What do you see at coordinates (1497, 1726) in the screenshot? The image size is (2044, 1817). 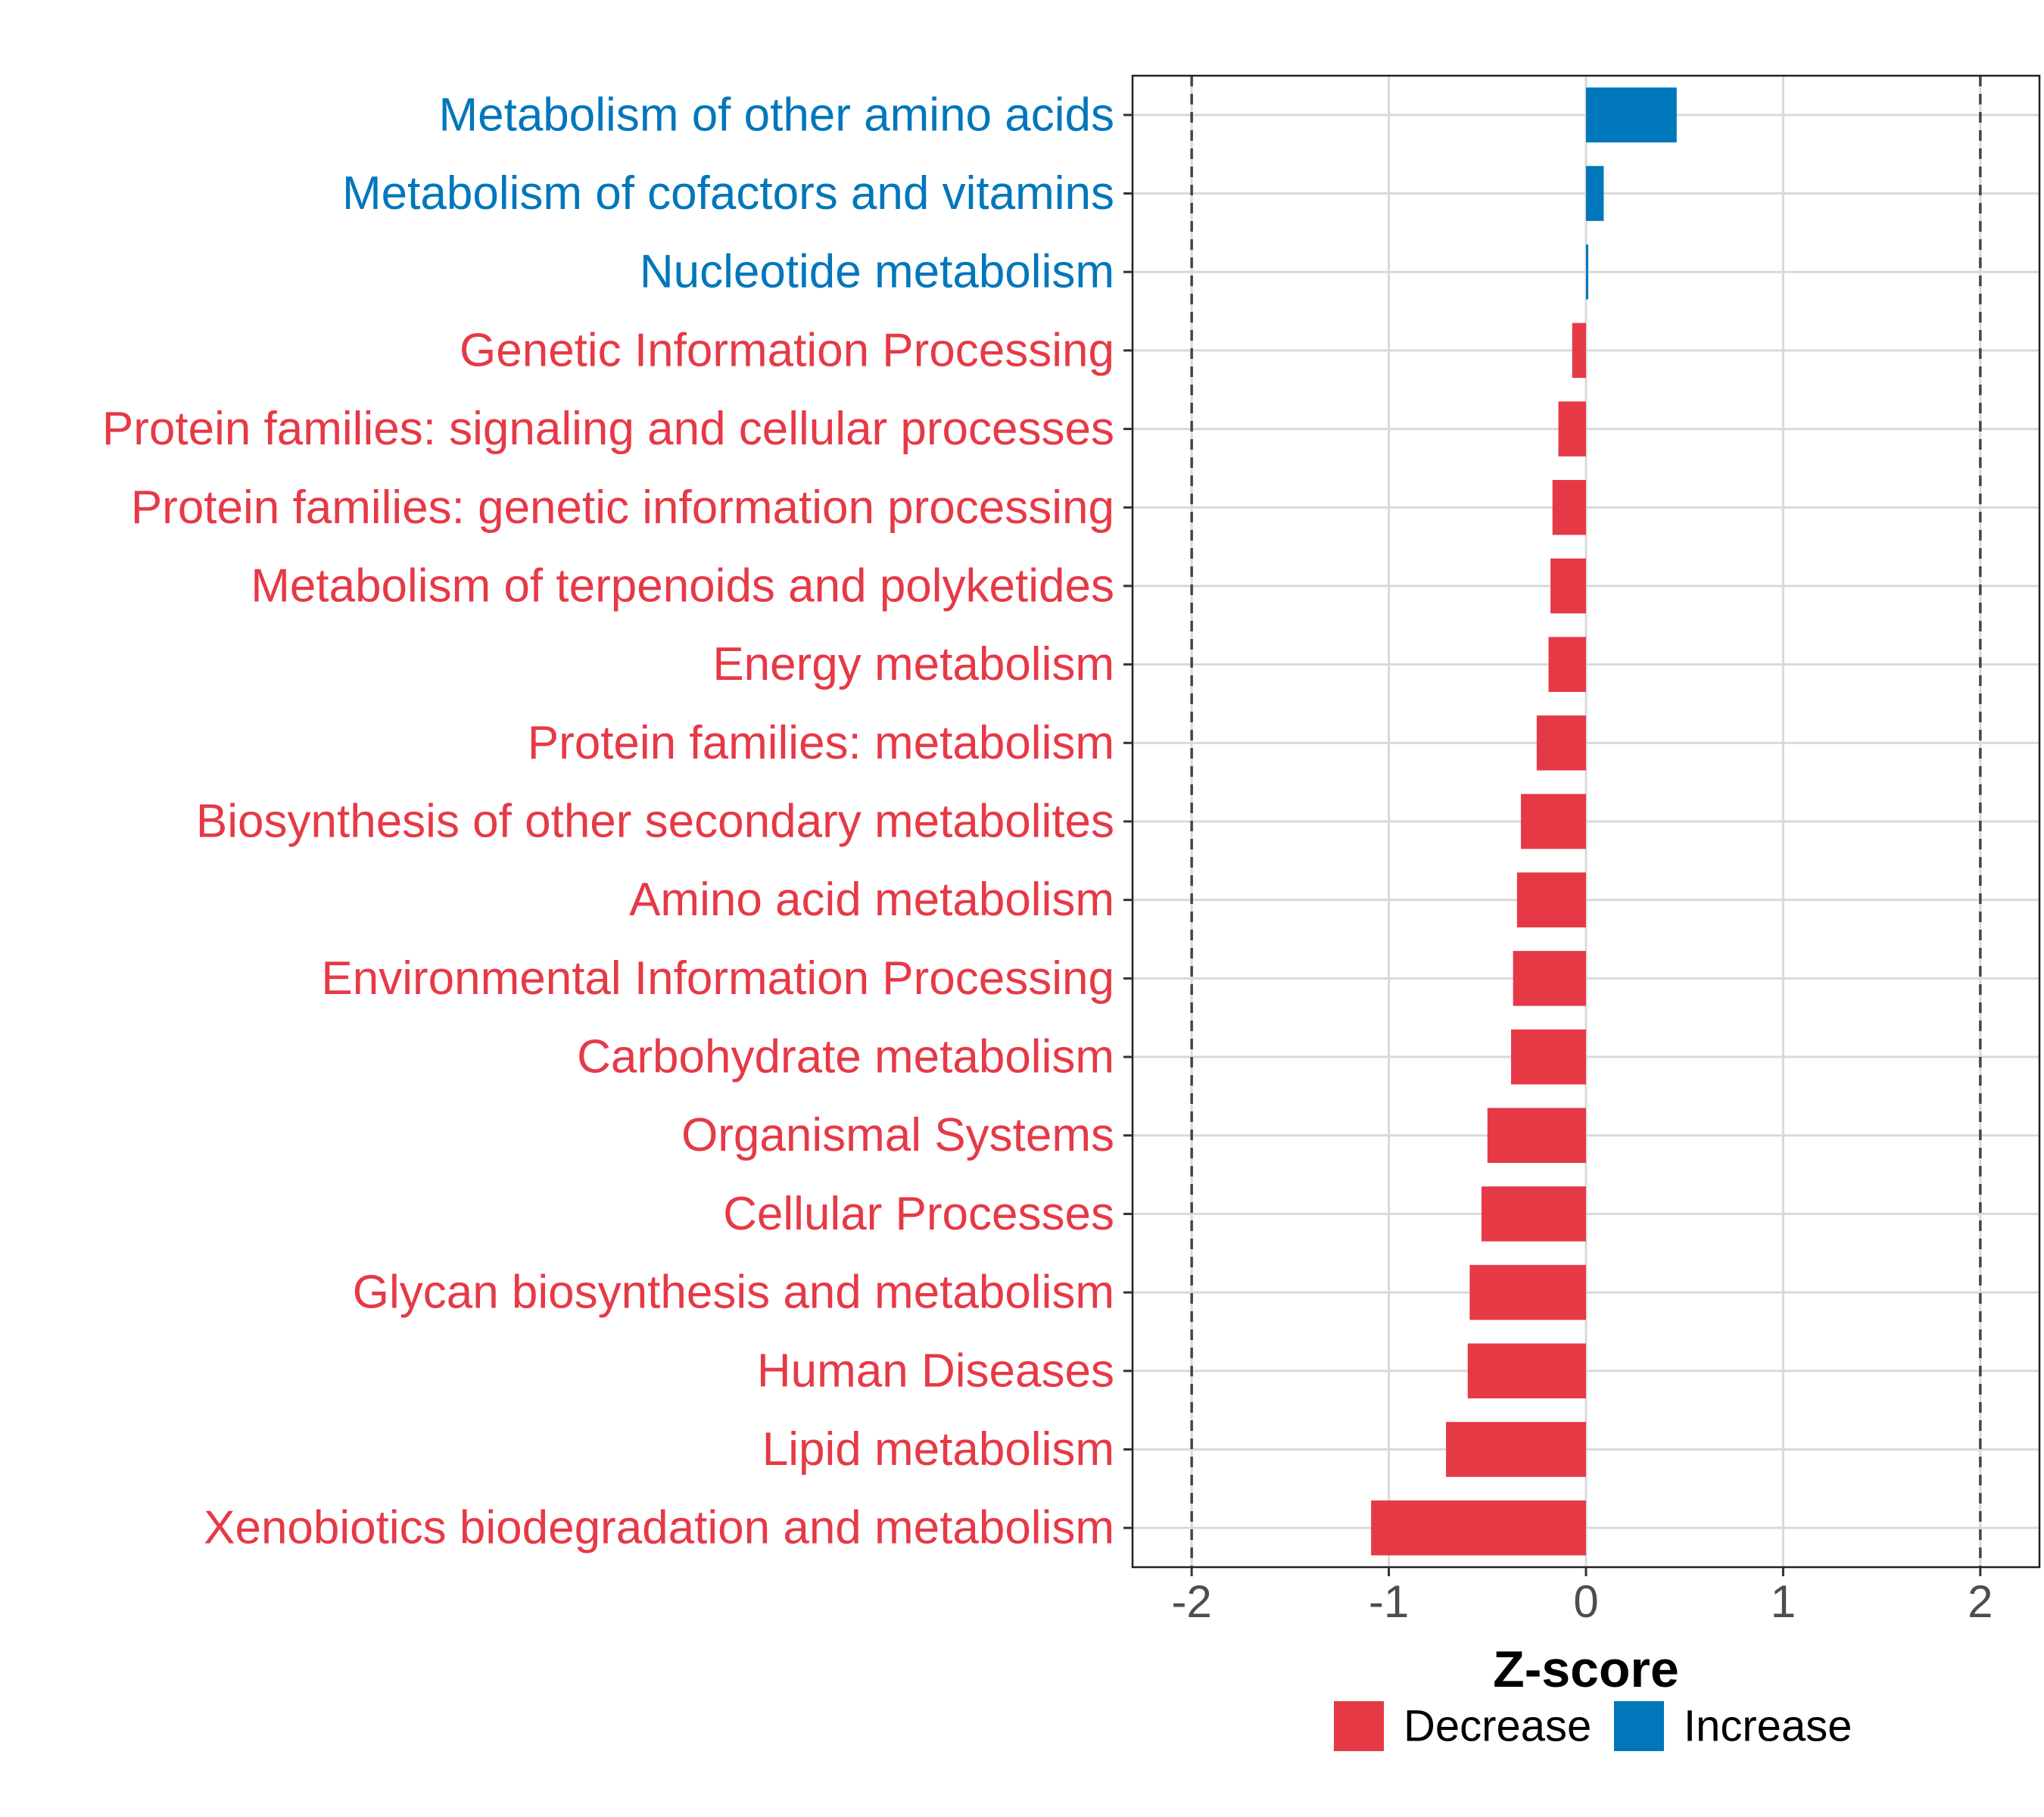 I see `legend-label-decrease: Decrease` at bounding box center [1497, 1726].